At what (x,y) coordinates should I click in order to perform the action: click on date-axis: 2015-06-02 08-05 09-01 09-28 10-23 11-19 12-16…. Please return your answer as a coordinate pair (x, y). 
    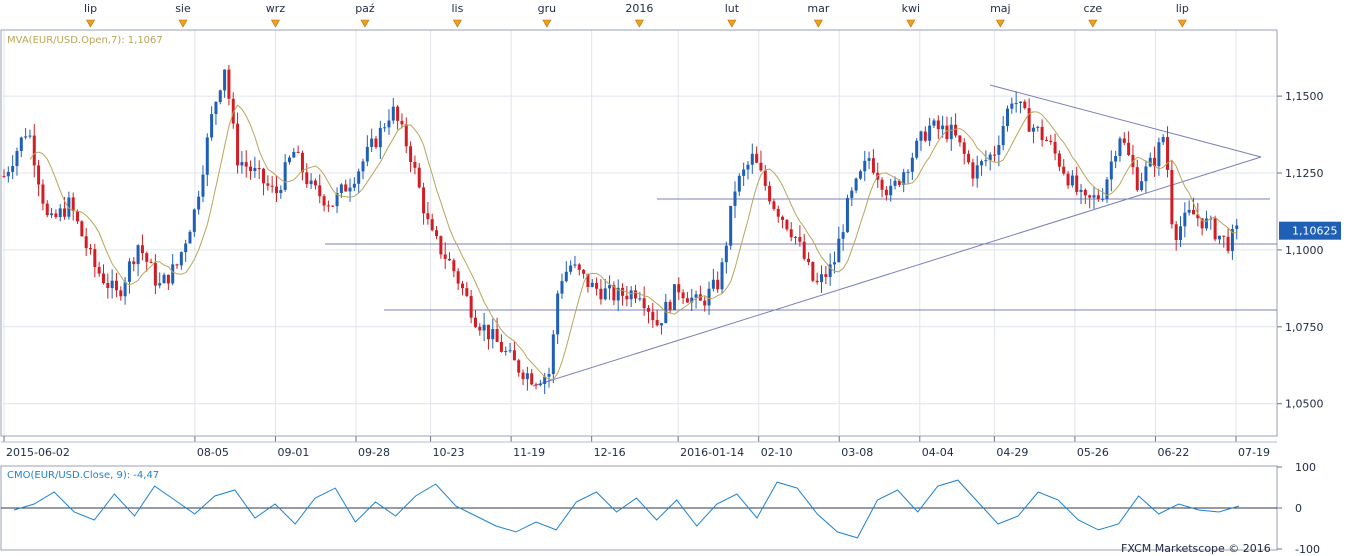
    Looking at the image, I should click on (639, 447).